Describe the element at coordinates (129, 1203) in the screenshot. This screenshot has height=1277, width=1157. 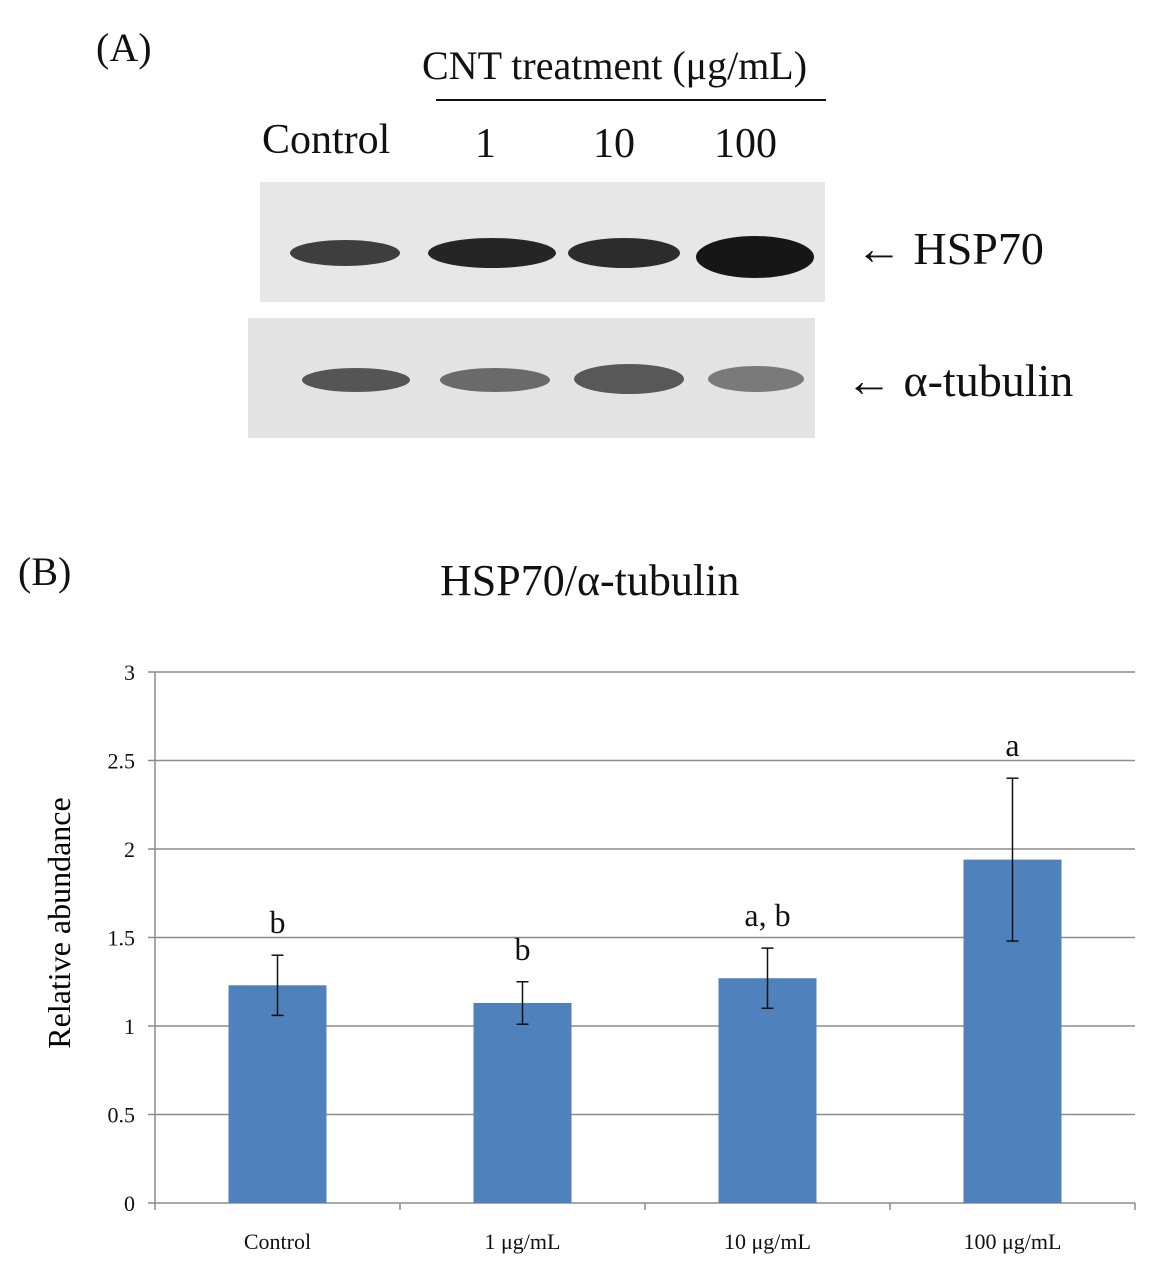
I see `y-tick-label: 0` at that location.